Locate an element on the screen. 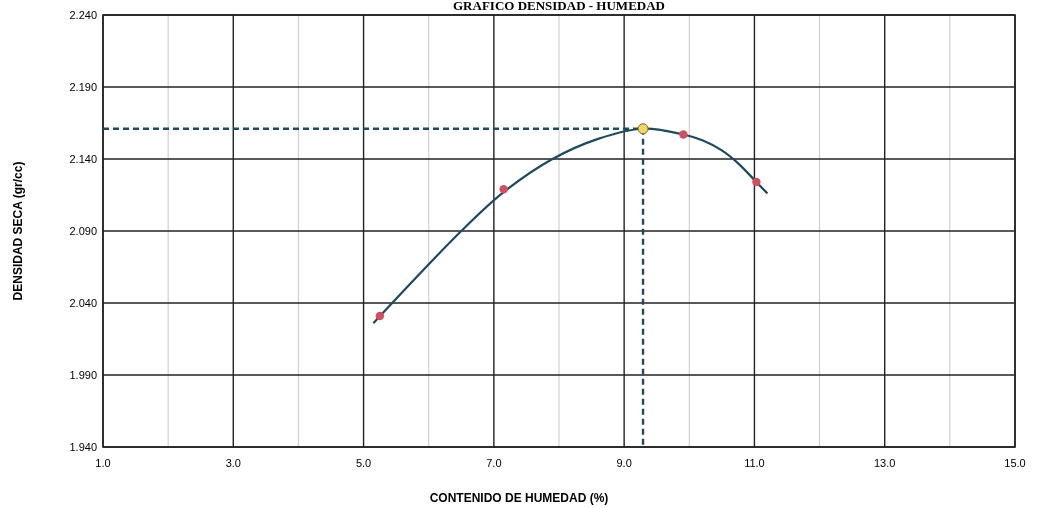  y-tick-label: 2.040 is located at coordinates (83, 303).